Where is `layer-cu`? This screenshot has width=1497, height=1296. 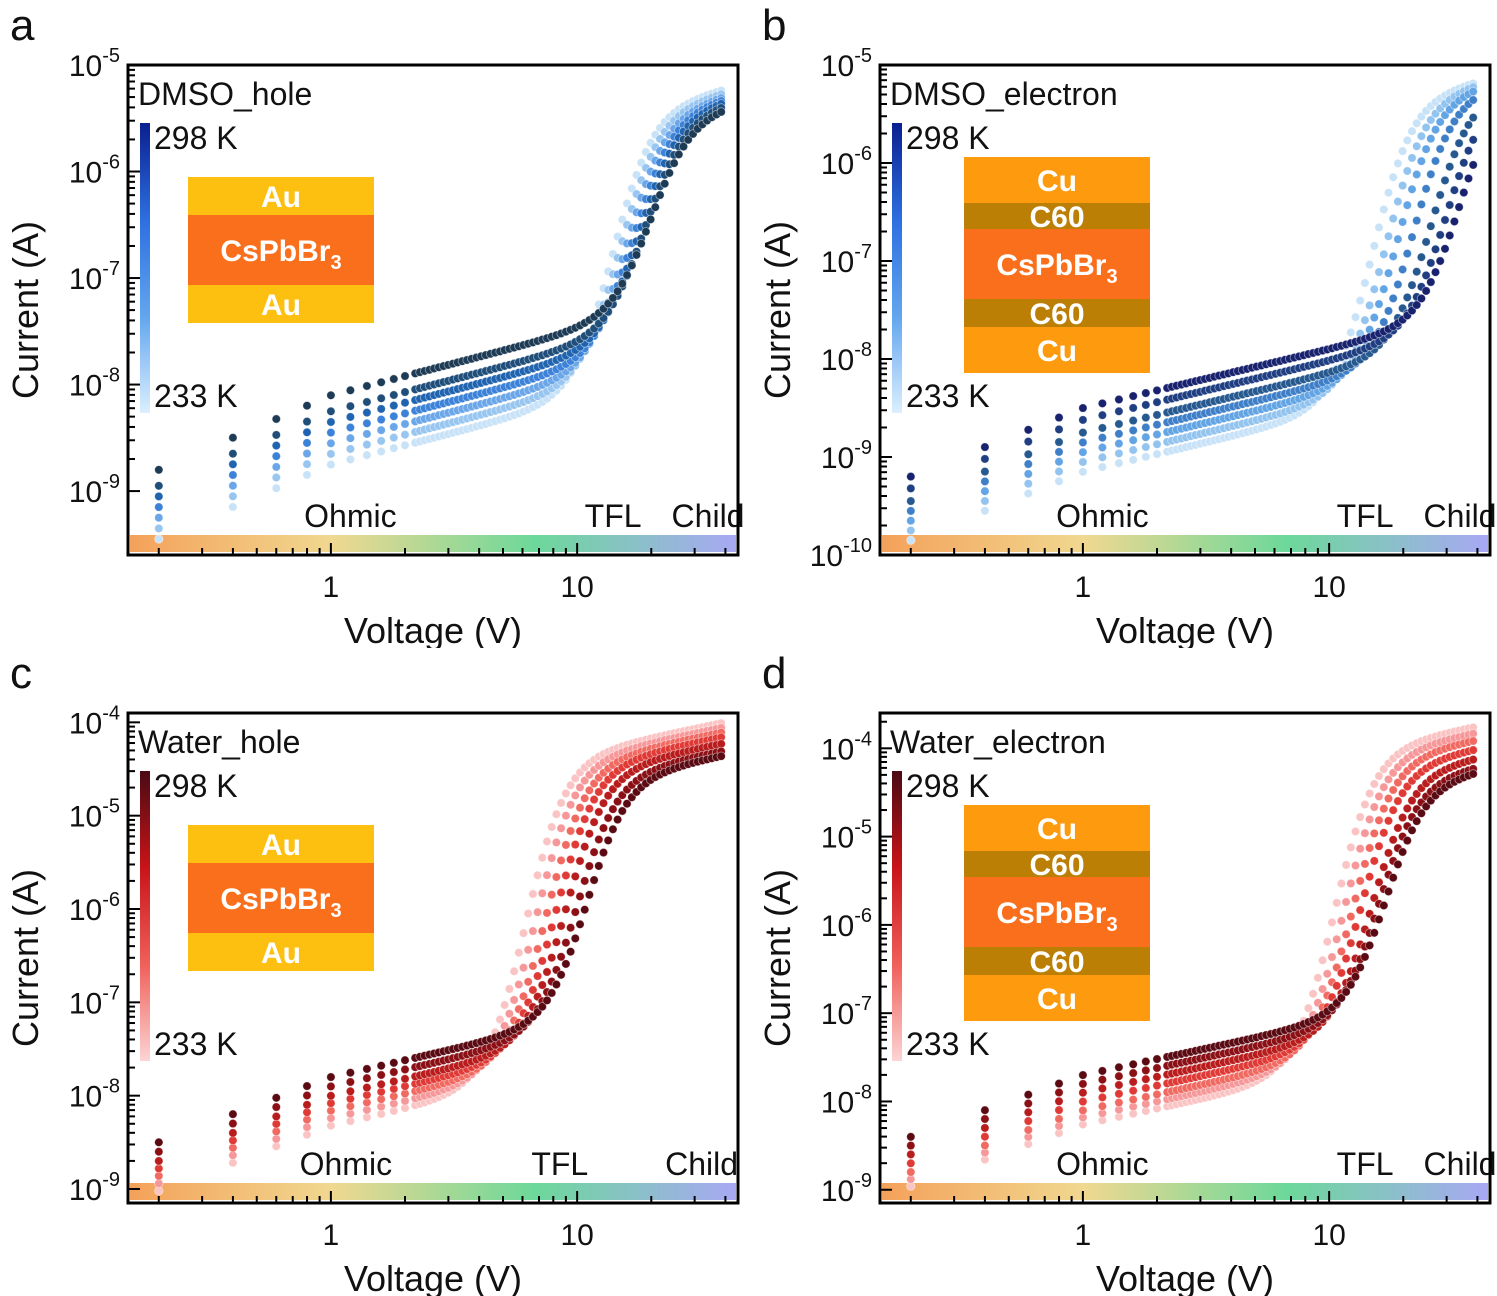
layer-cu is located at coordinates (1057, 350).